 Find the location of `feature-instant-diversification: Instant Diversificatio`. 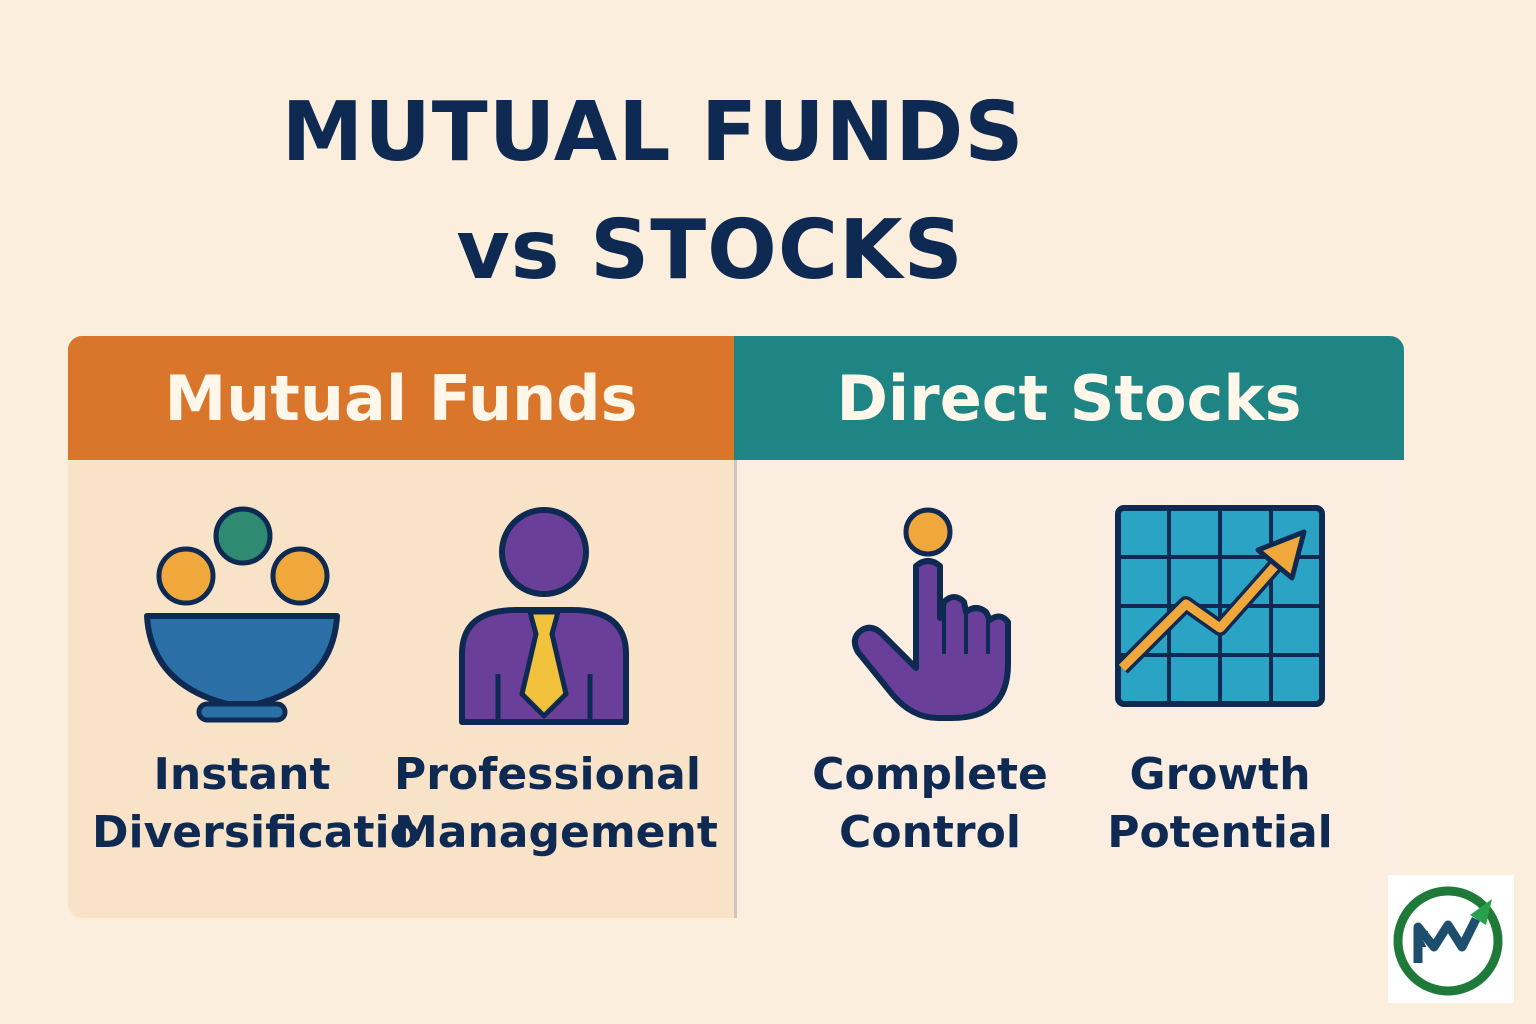

feature-instant-diversification: Instant Diversificatio is located at coordinates (256, 683).